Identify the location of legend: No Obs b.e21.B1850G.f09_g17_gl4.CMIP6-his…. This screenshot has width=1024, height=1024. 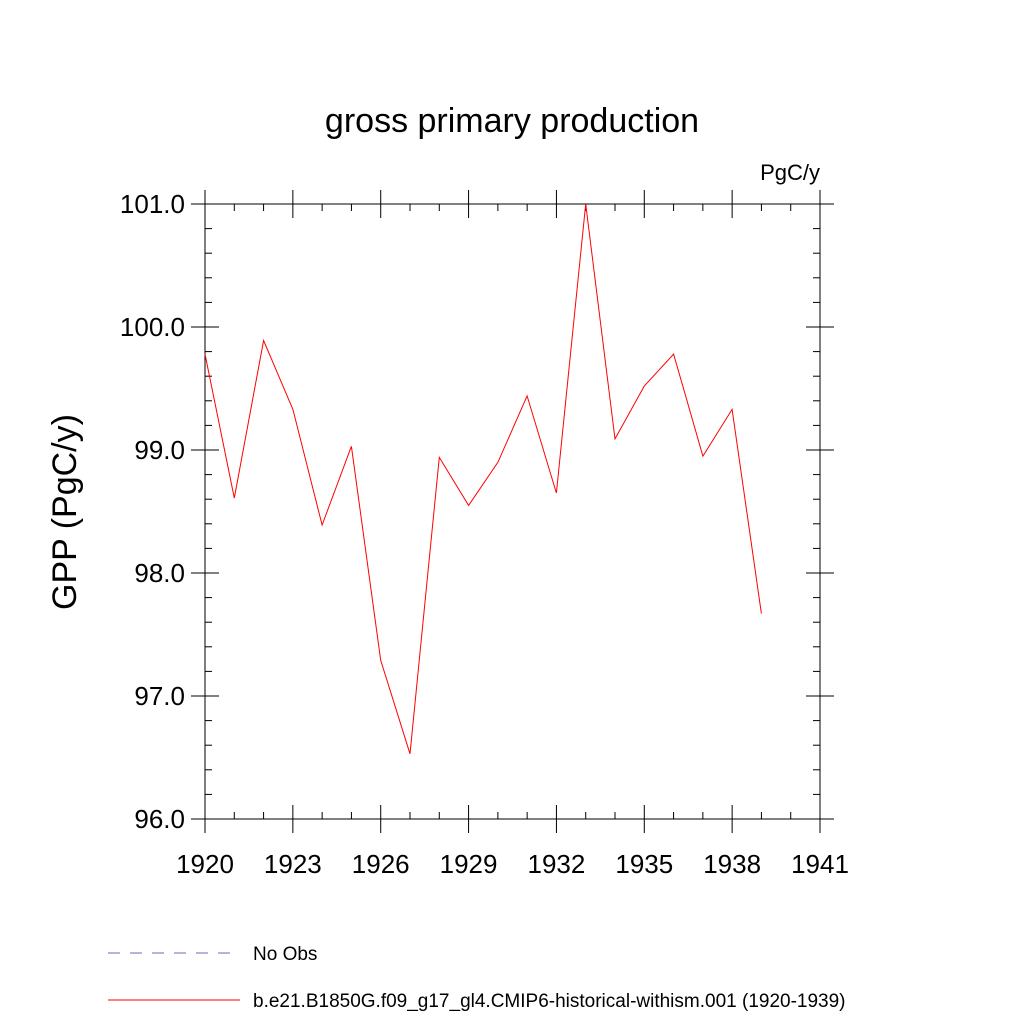
(477, 978).